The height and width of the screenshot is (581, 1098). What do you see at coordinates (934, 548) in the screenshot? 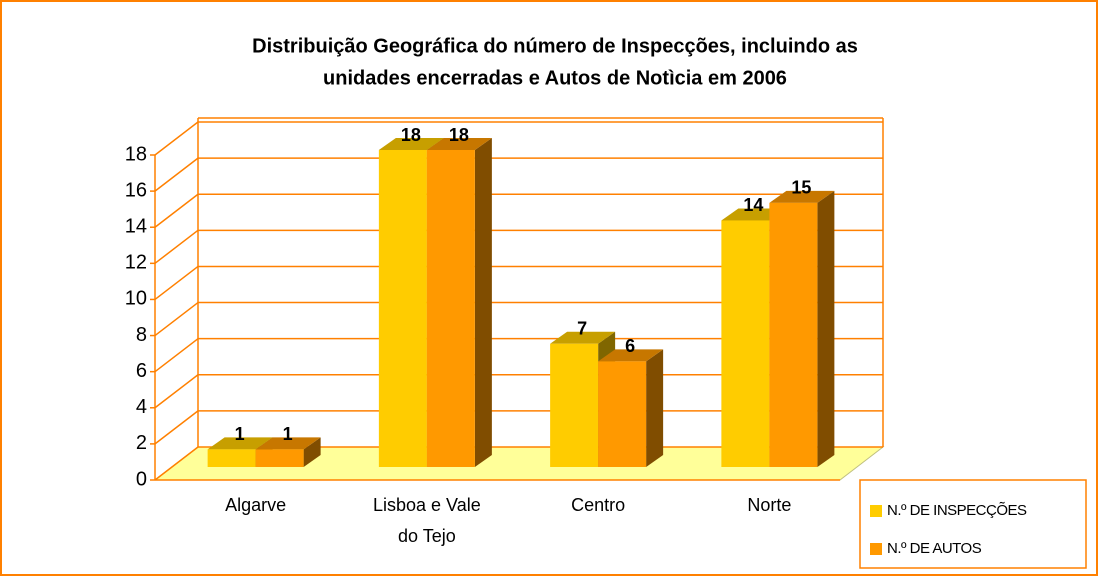
I see `legend-label: N.º DE AUTOS` at bounding box center [934, 548].